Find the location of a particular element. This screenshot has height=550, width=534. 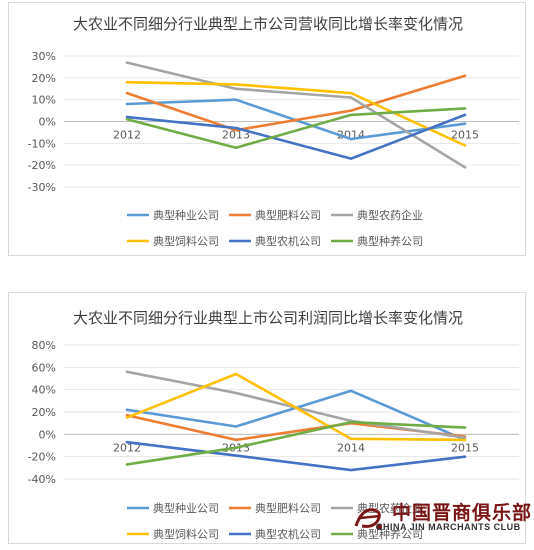

watermark: 中国晋商俱乐部 CHINA JIN MARCHANTS CLUB is located at coordinates (439, 518).